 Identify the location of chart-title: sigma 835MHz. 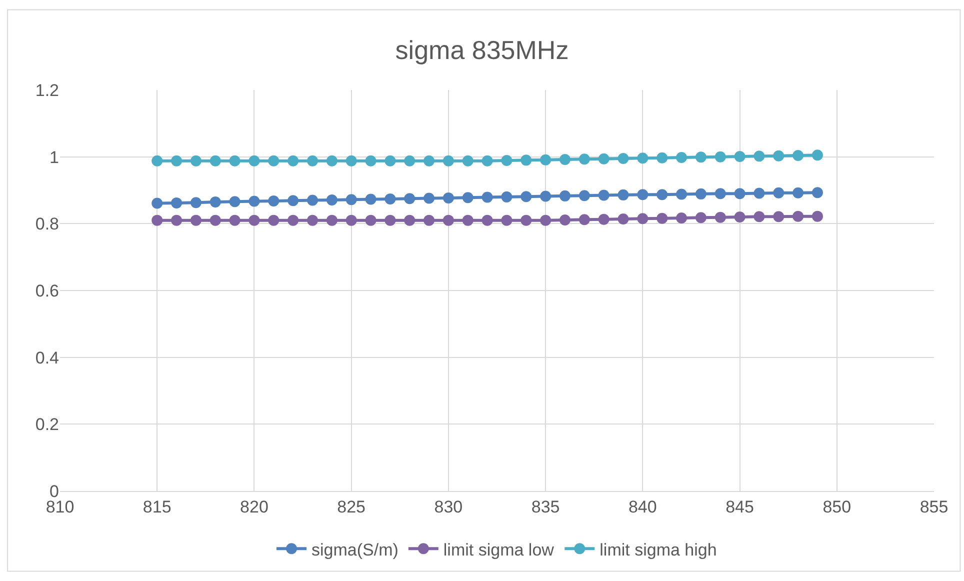
(482, 49).